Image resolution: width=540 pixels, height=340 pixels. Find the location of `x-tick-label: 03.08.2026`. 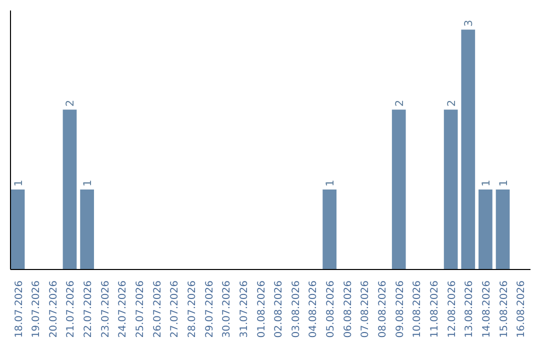

x-tick-label: 03.08.2026 is located at coordinates (296, 309).